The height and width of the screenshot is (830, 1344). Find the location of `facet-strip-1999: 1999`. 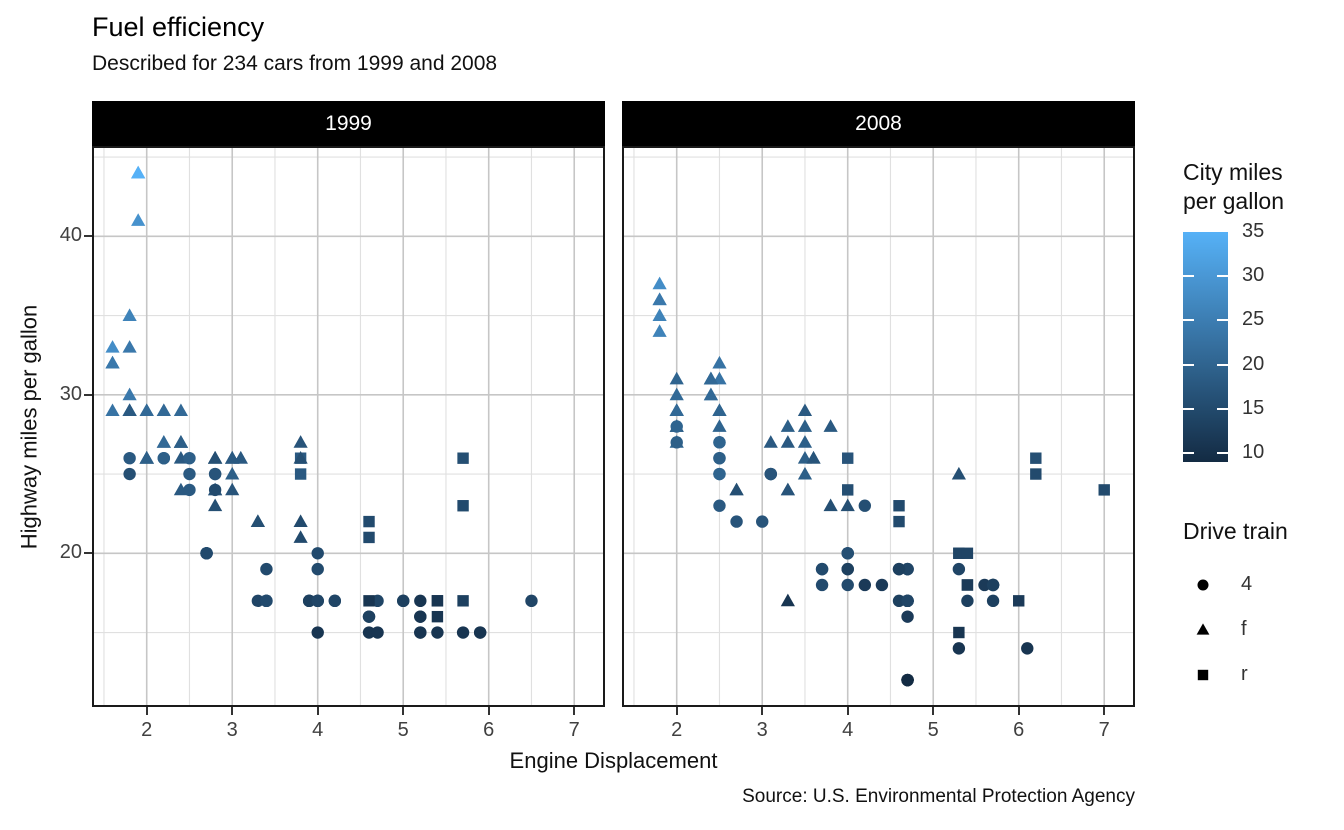

facet-strip-1999: 1999 is located at coordinates (348, 123).